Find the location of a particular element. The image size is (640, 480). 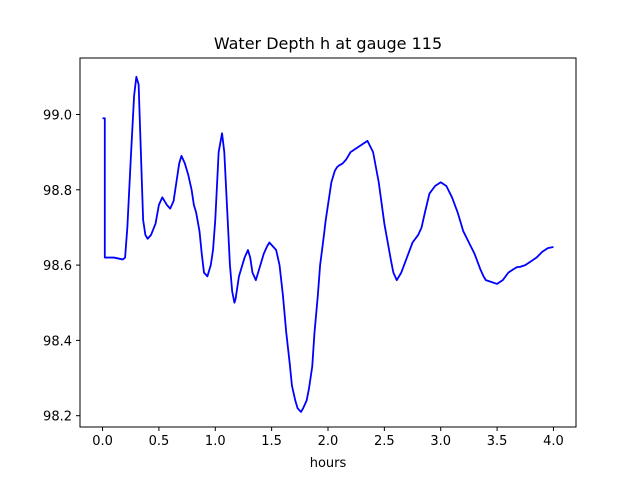

y-tick-label: 99.0 is located at coordinates (57, 115).